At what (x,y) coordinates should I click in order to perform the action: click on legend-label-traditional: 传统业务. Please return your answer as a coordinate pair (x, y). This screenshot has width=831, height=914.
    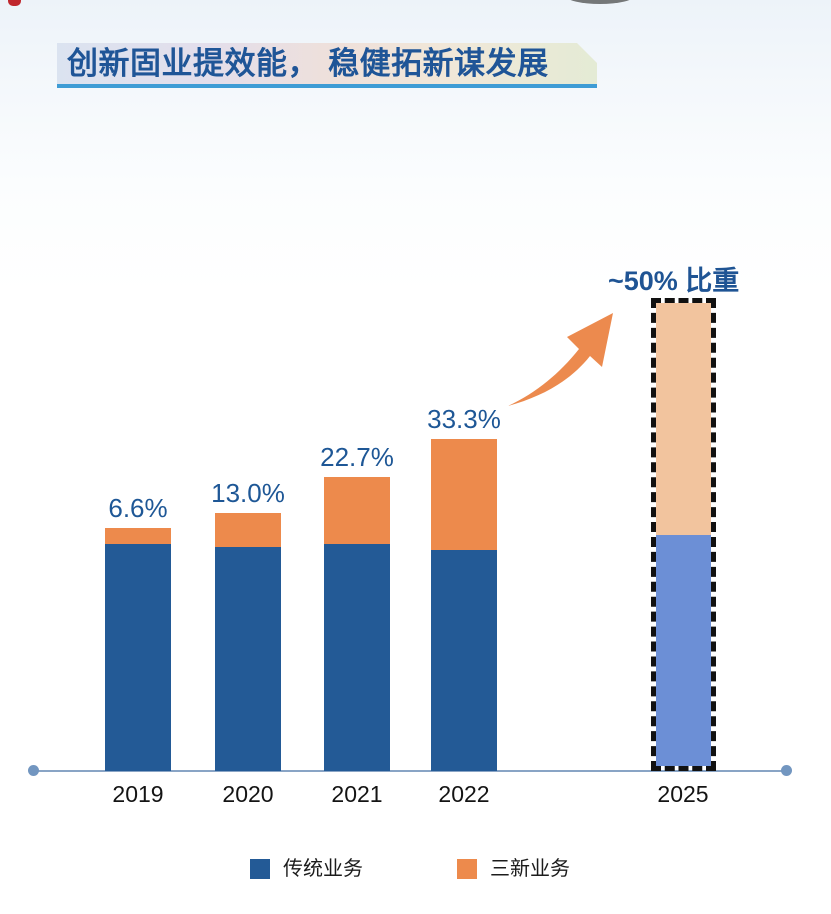
    Looking at the image, I should click on (323, 869).